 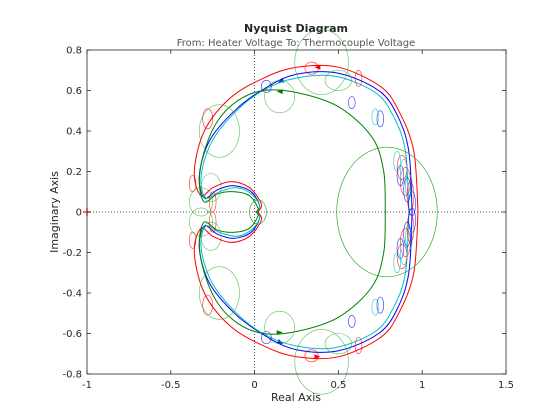 I want to click on uncertainty-loop-blue-3-lower, so click(x=380, y=305).